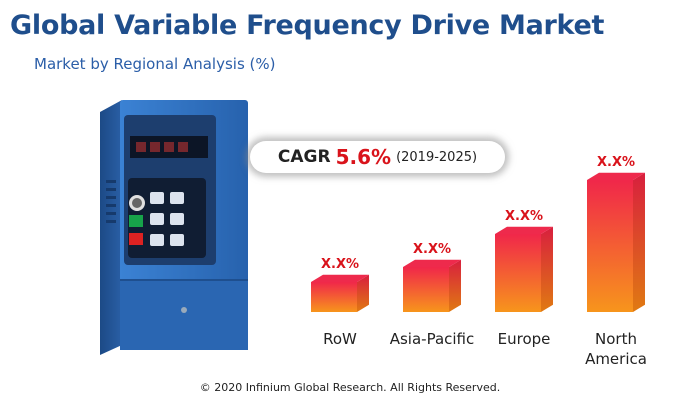 The height and width of the screenshot is (400, 700). Describe the element at coordinates (524, 339) in the screenshot. I see `x-tick-label: Europe` at that location.